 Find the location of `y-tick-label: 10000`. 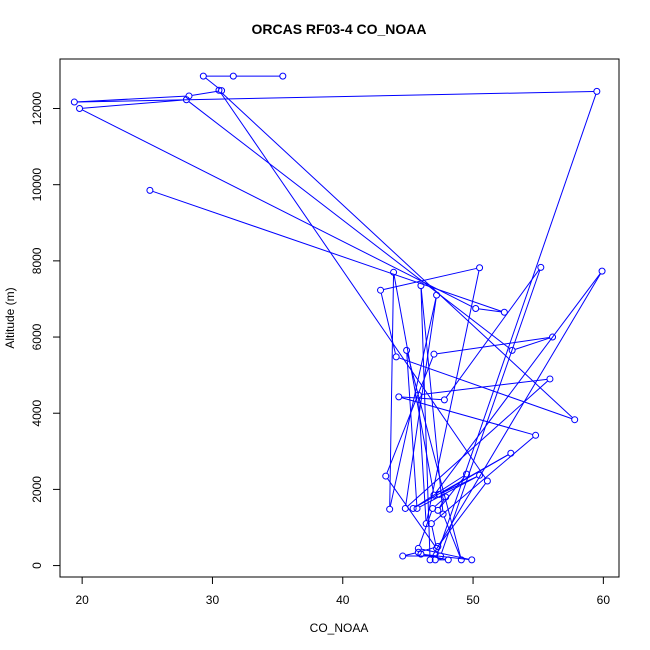

y-tick-label: 10000 is located at coordinates (37, 185).